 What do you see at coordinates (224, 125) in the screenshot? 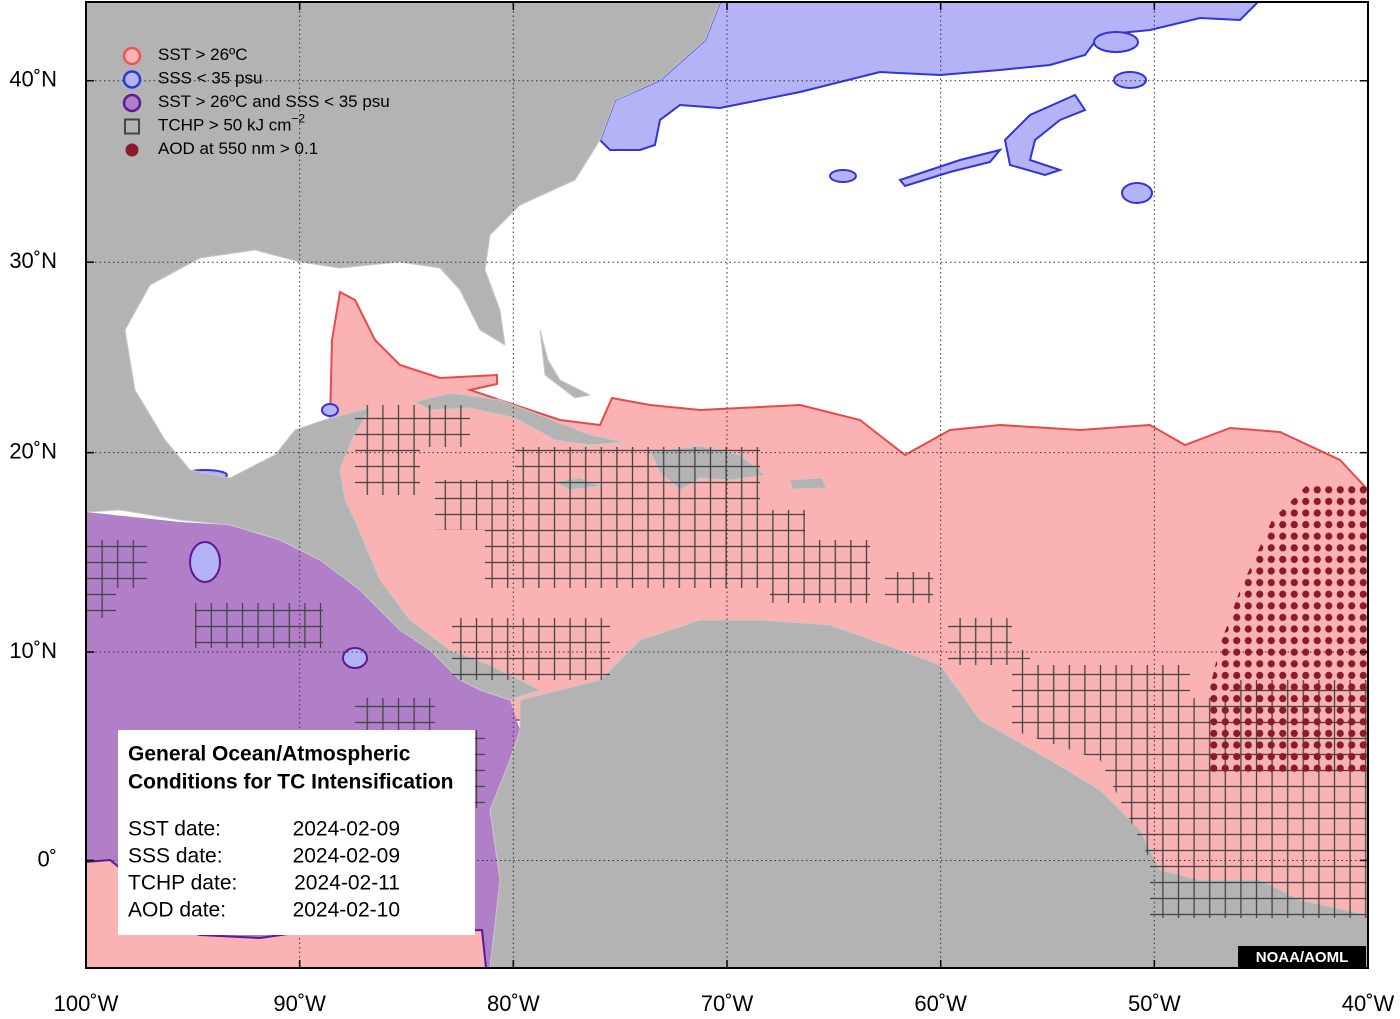
I see `legend-label-text: TCHP > 50 kJ cm` at bounding box center [224, 125].